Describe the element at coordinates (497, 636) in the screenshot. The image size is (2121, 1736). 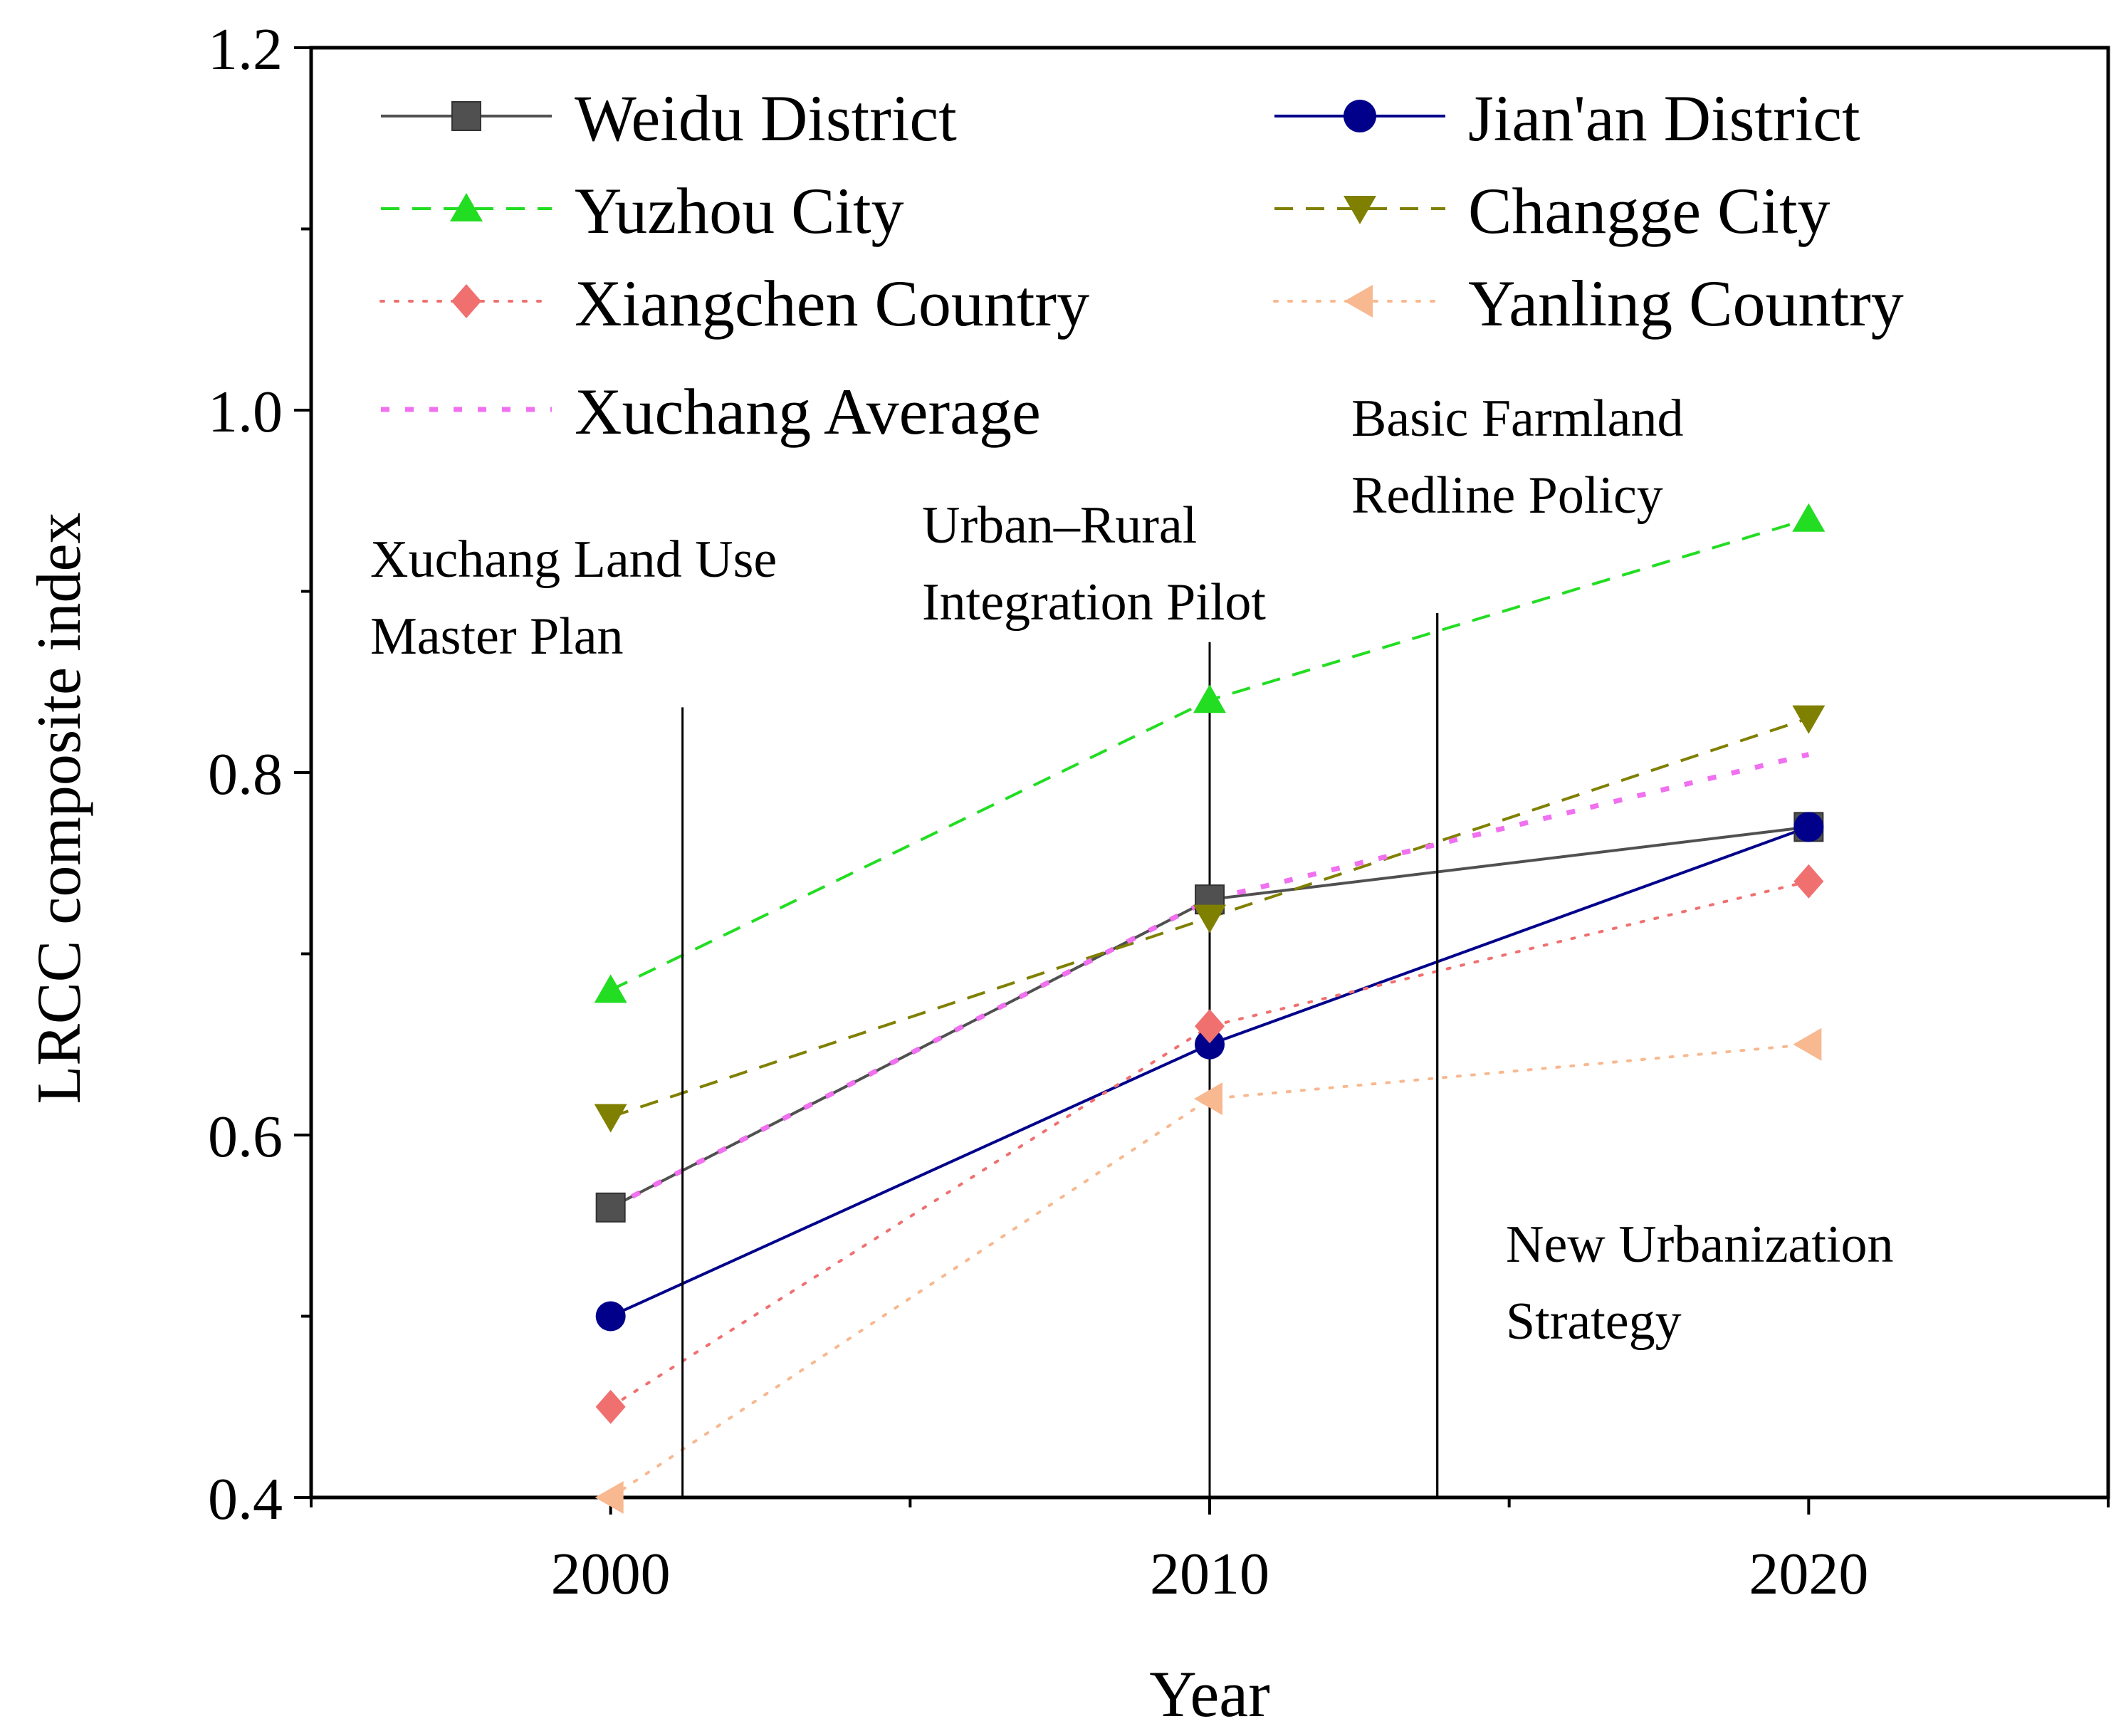
I see `policy-label-0-1: Master Plan` at that location.